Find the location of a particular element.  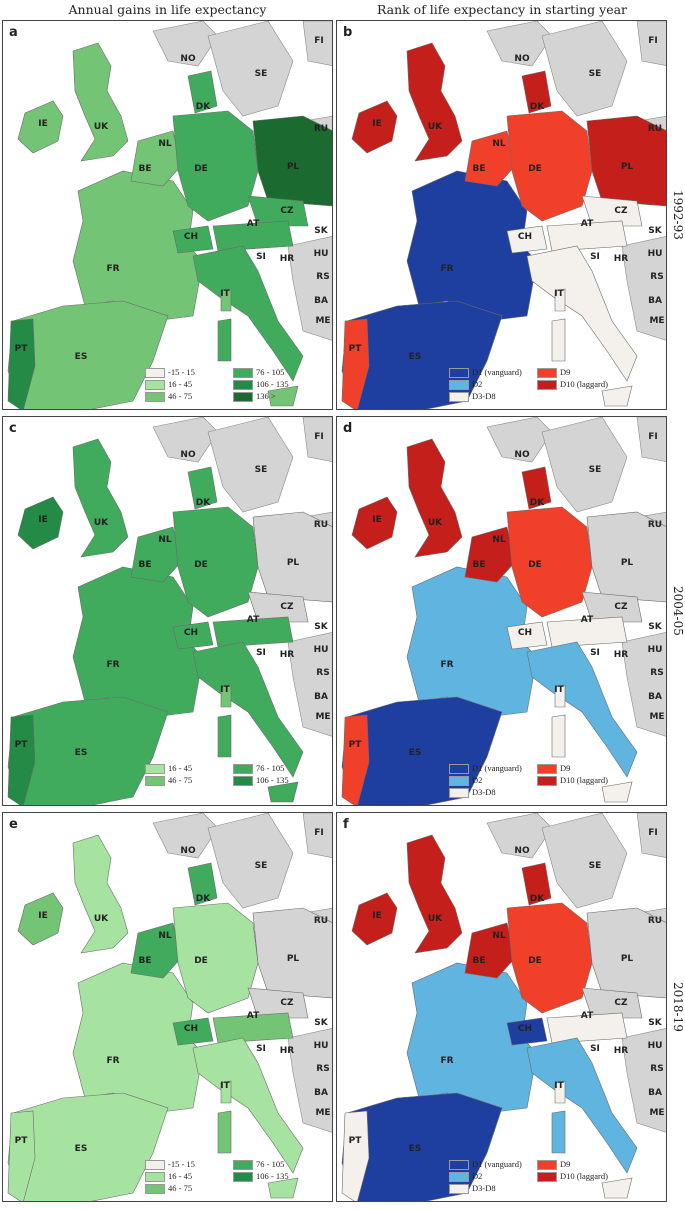

legend-item: 76 - 105 is located at coordinates (259, 373).